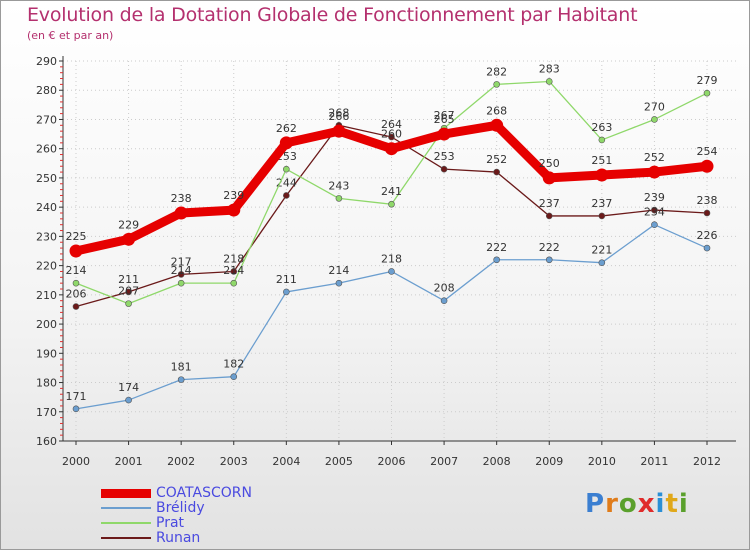 The image size is (750, 550). Describe the element at coordinates (46, 207) in the screenshot. I see `y-tick-label: 240` at that location.